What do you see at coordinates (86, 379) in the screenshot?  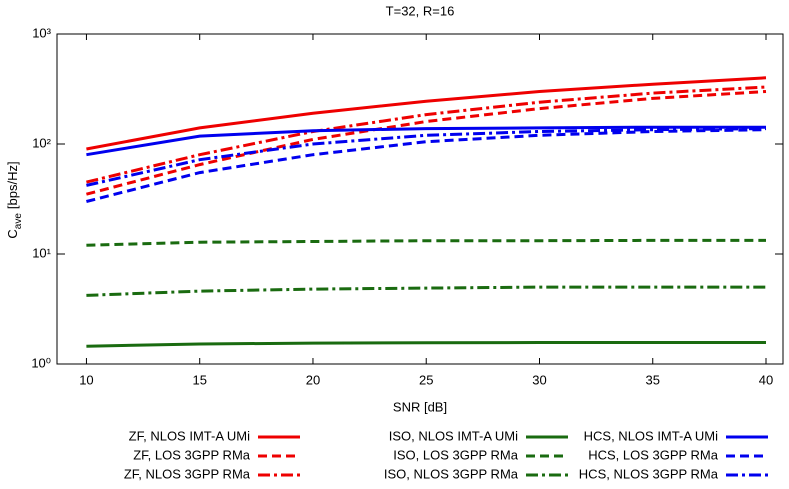 I see `x-tick-label: 10` at bounding box center [86, 379].